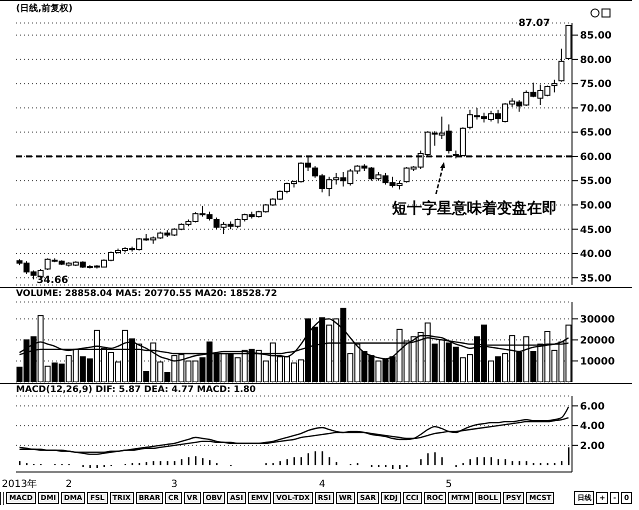 This screenshot has height=510, width=639. I want to click on y-tick-label: 50.00, so click(596, 206).